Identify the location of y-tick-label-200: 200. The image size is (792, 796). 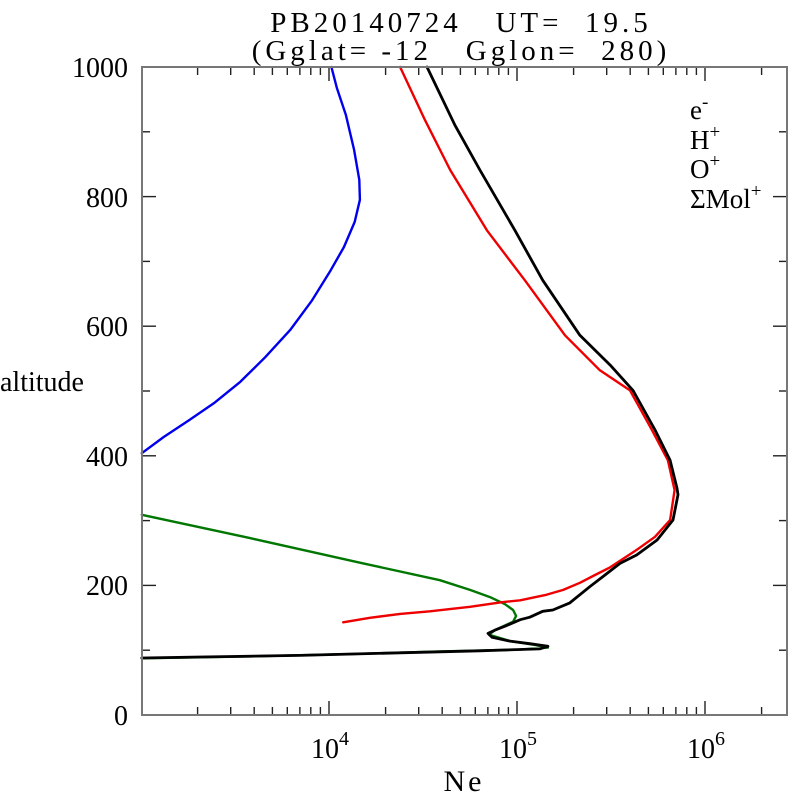
(107, 586).